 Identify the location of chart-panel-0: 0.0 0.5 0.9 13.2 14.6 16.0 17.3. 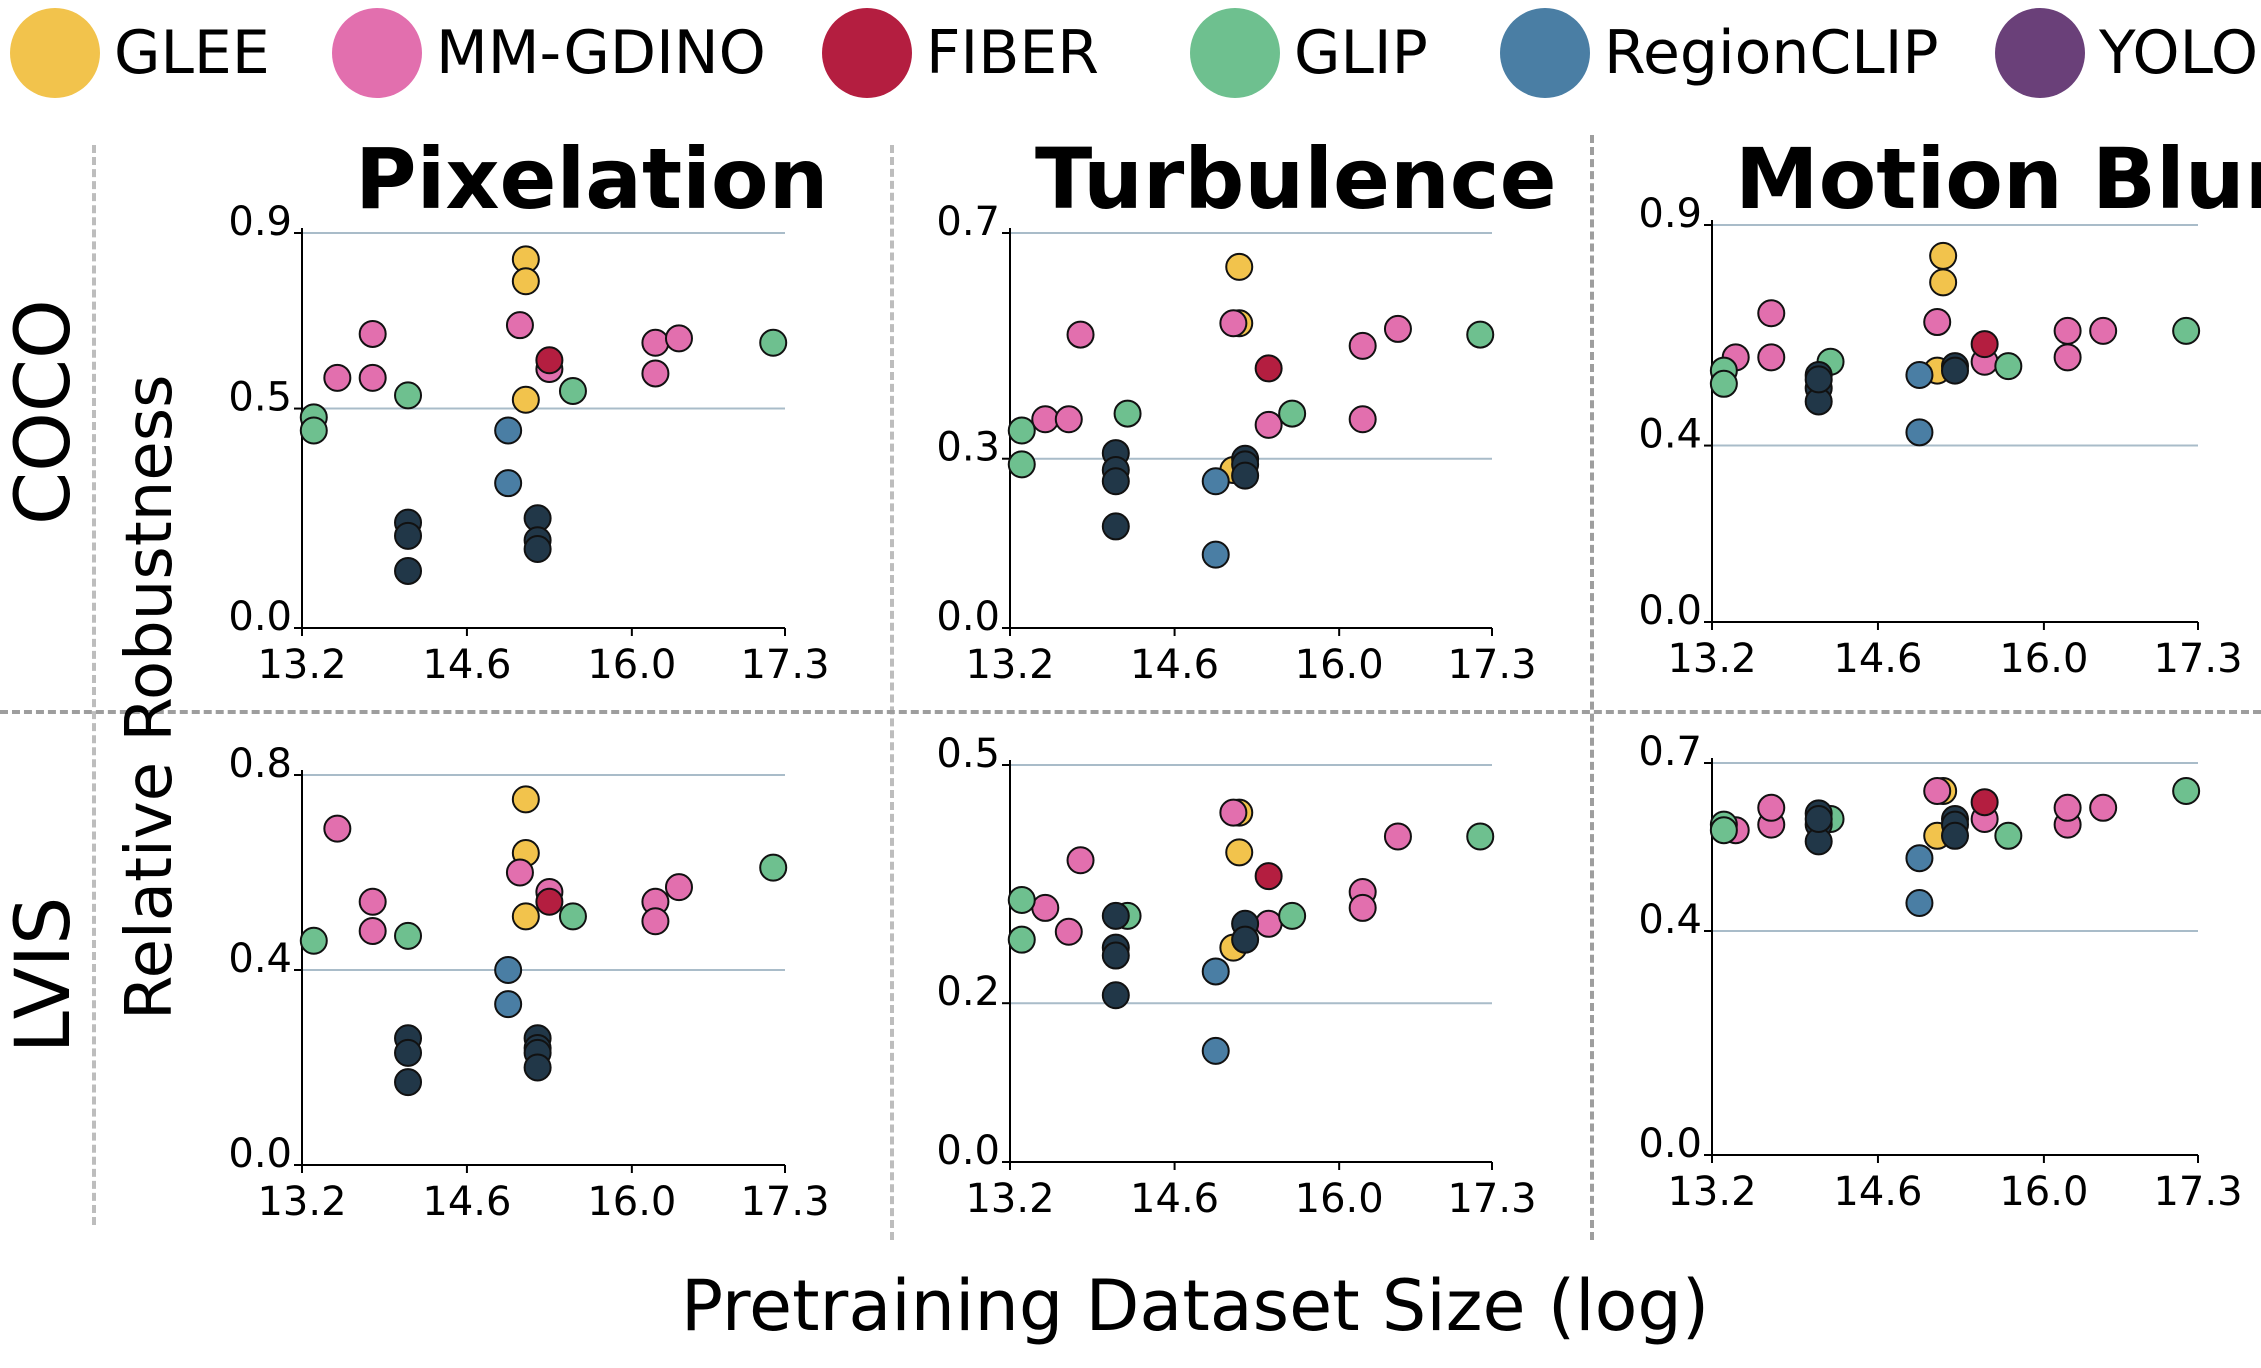
(528, 443).